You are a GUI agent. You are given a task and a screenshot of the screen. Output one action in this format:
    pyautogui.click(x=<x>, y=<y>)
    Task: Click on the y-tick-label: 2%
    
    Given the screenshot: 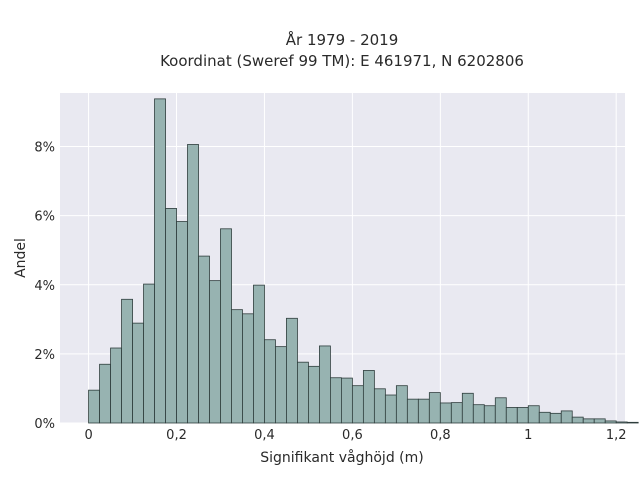 What is the action you would take?
    pyautogui.click(x=44, y=355)
    